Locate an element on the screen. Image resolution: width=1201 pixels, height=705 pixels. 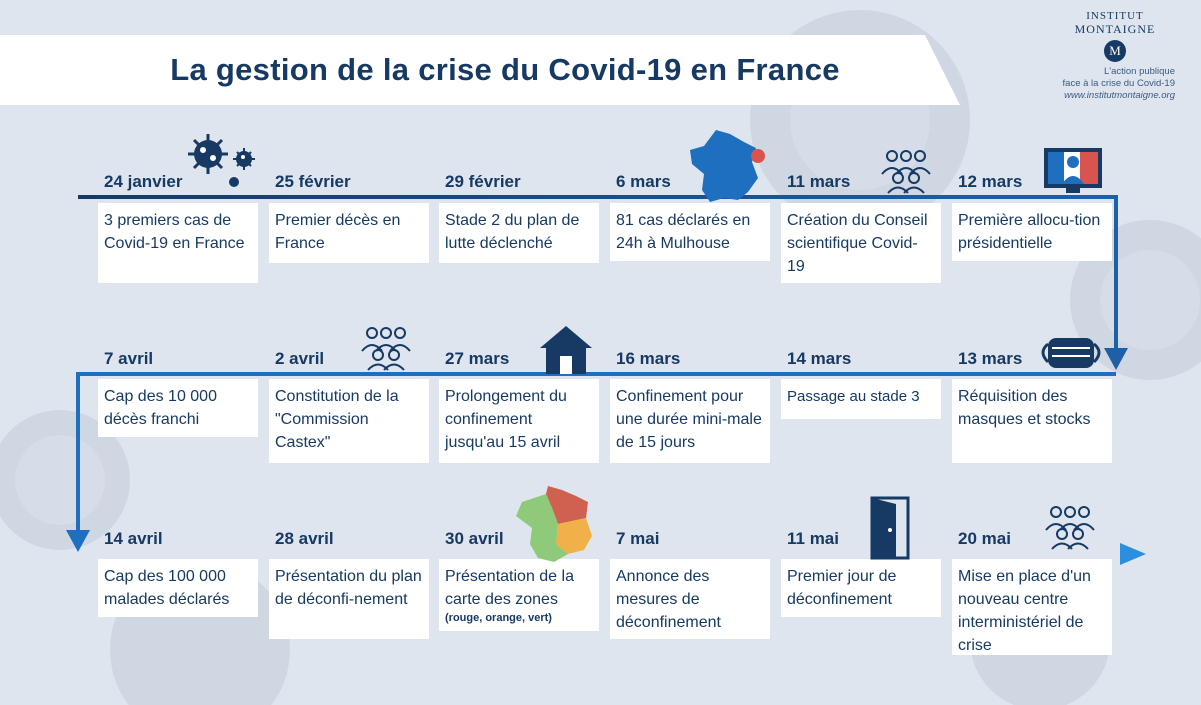
event-card: Cap des 100 000 malades déclarés is located at coordinates (178, 588).